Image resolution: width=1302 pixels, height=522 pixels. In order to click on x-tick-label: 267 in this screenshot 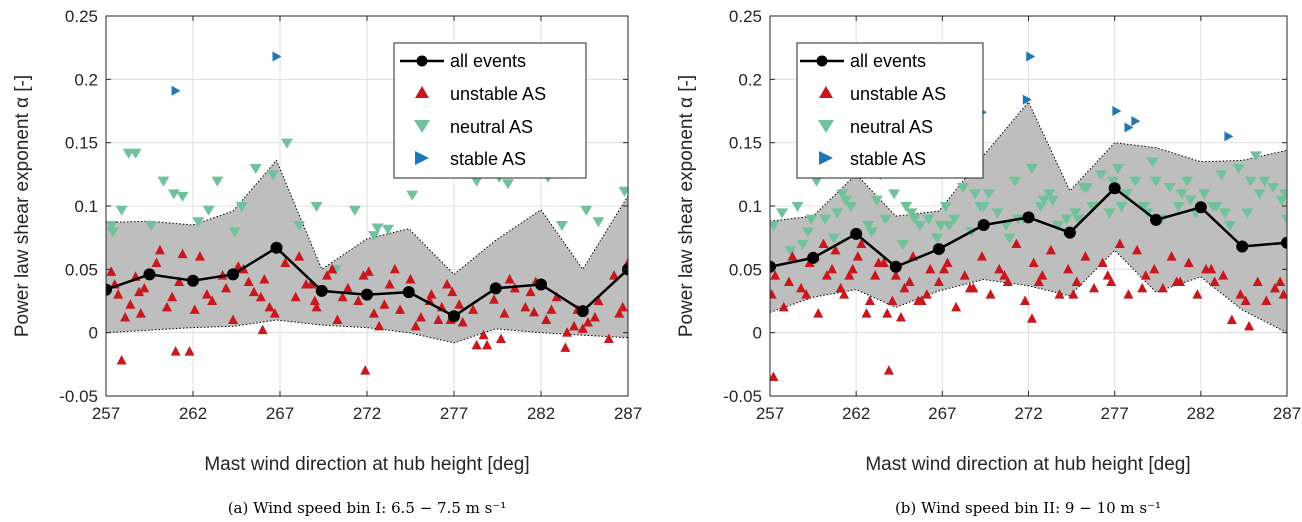, I will do `click(942, 413)`.